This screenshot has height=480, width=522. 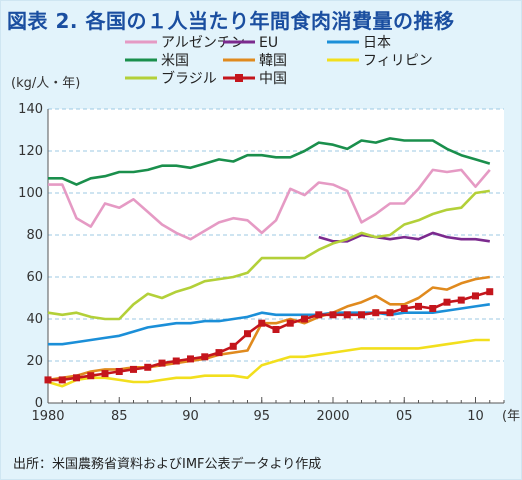 I want to click on x-tick-label: 85, so click(x=119, y=416).